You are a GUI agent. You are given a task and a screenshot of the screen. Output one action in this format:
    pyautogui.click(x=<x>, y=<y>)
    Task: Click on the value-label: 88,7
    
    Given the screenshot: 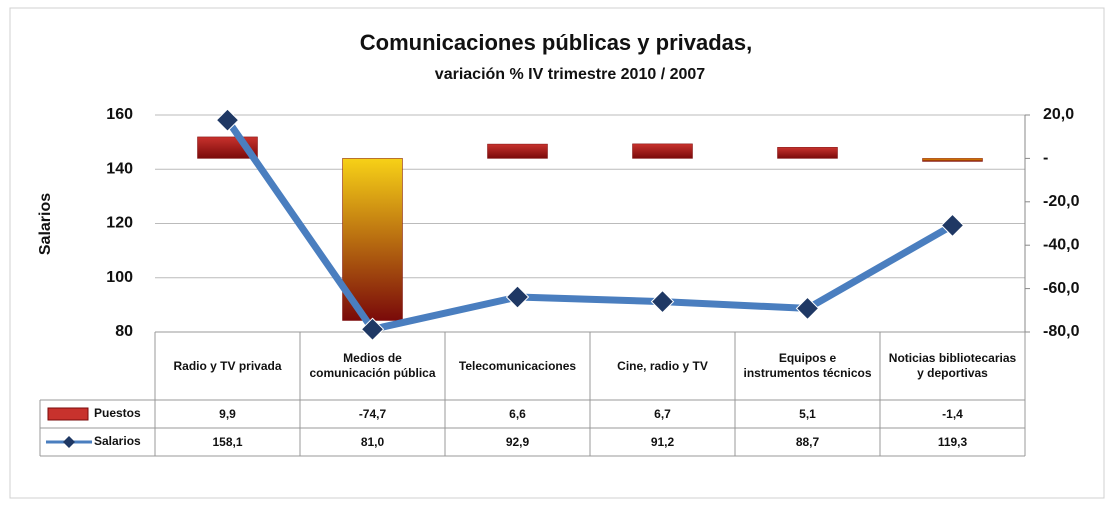 What is the action you would take?
    pyautogui.click(x=807, y=441)
    